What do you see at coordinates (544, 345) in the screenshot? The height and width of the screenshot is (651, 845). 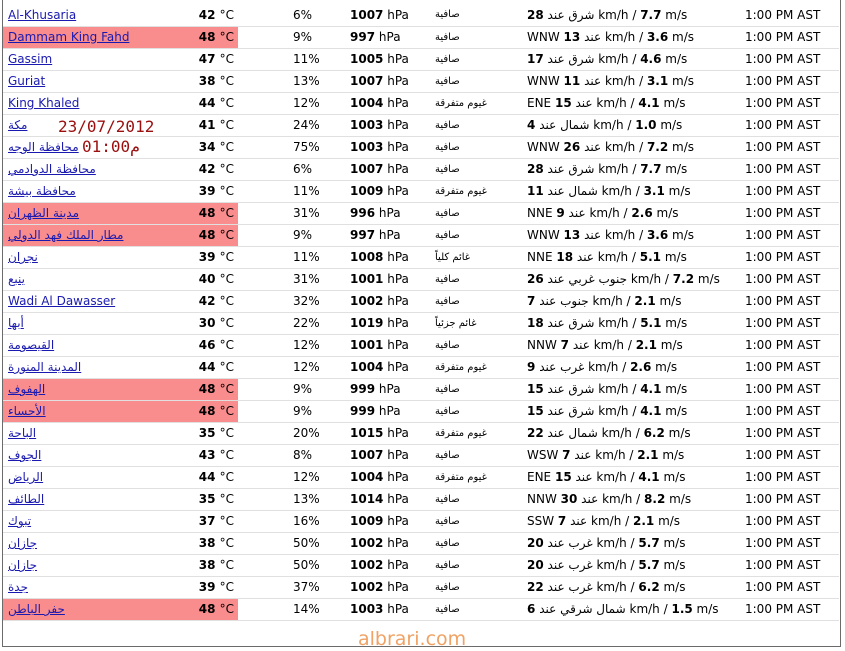 I see `wind-direction: NNW` at bounding box center [544, 345].